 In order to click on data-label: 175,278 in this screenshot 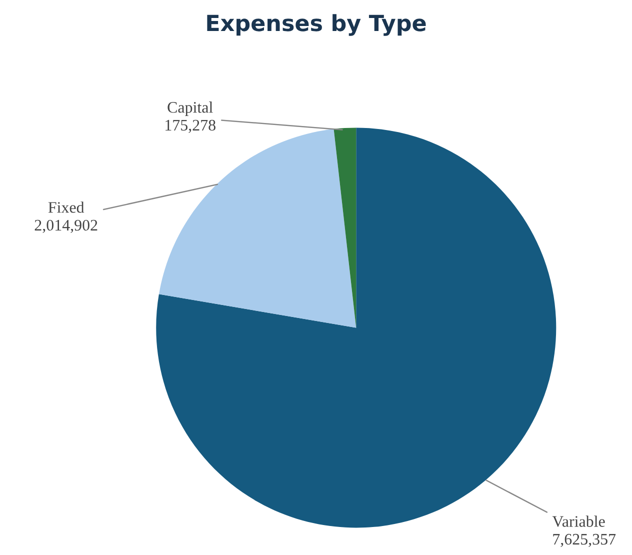, I will do `click(191, 126)`.